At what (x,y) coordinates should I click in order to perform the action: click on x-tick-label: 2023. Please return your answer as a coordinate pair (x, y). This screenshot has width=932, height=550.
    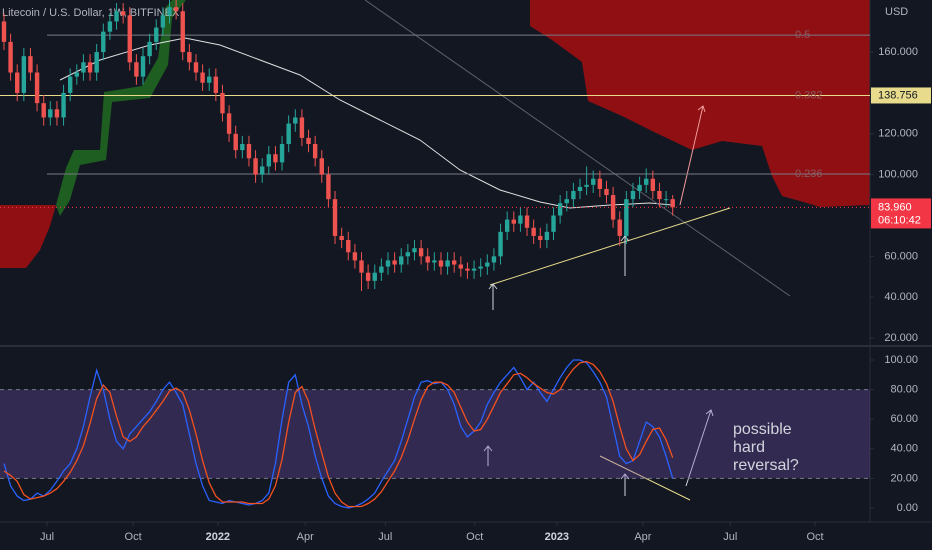
    Looking at the image, I should click on (557, 537).